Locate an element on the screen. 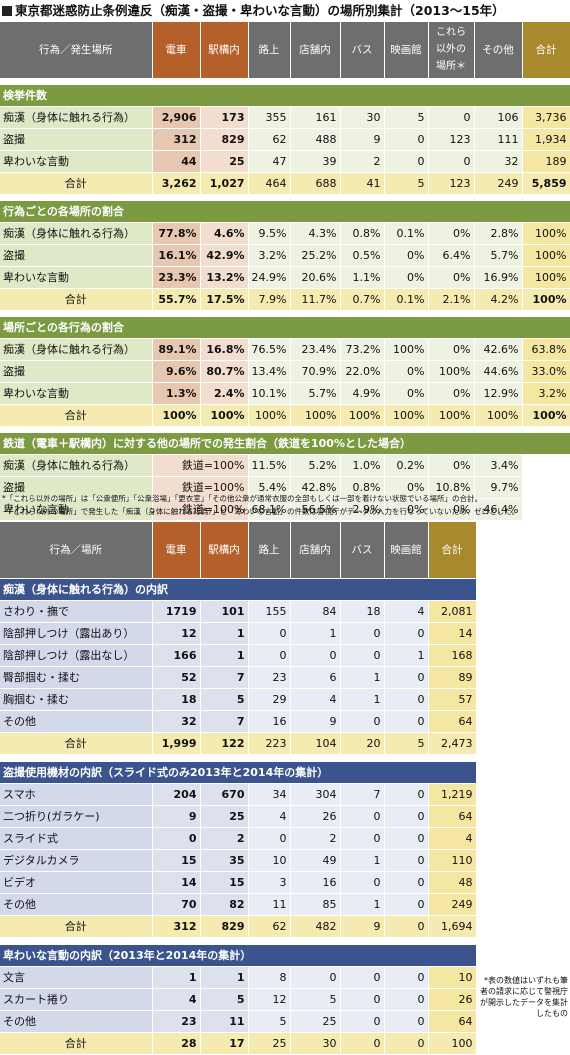 Image resolution: width=570 pixels, height=1055 pixels. data-cell: 22.0% is located at coordinates (362, 371).